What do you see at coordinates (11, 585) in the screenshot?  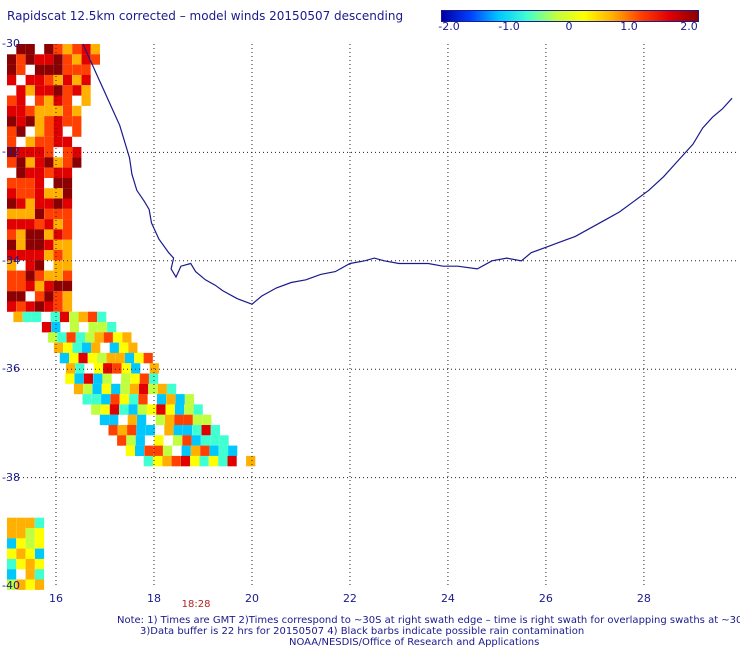 I see `latitude-label: -40` at bounding box center [11, 585].